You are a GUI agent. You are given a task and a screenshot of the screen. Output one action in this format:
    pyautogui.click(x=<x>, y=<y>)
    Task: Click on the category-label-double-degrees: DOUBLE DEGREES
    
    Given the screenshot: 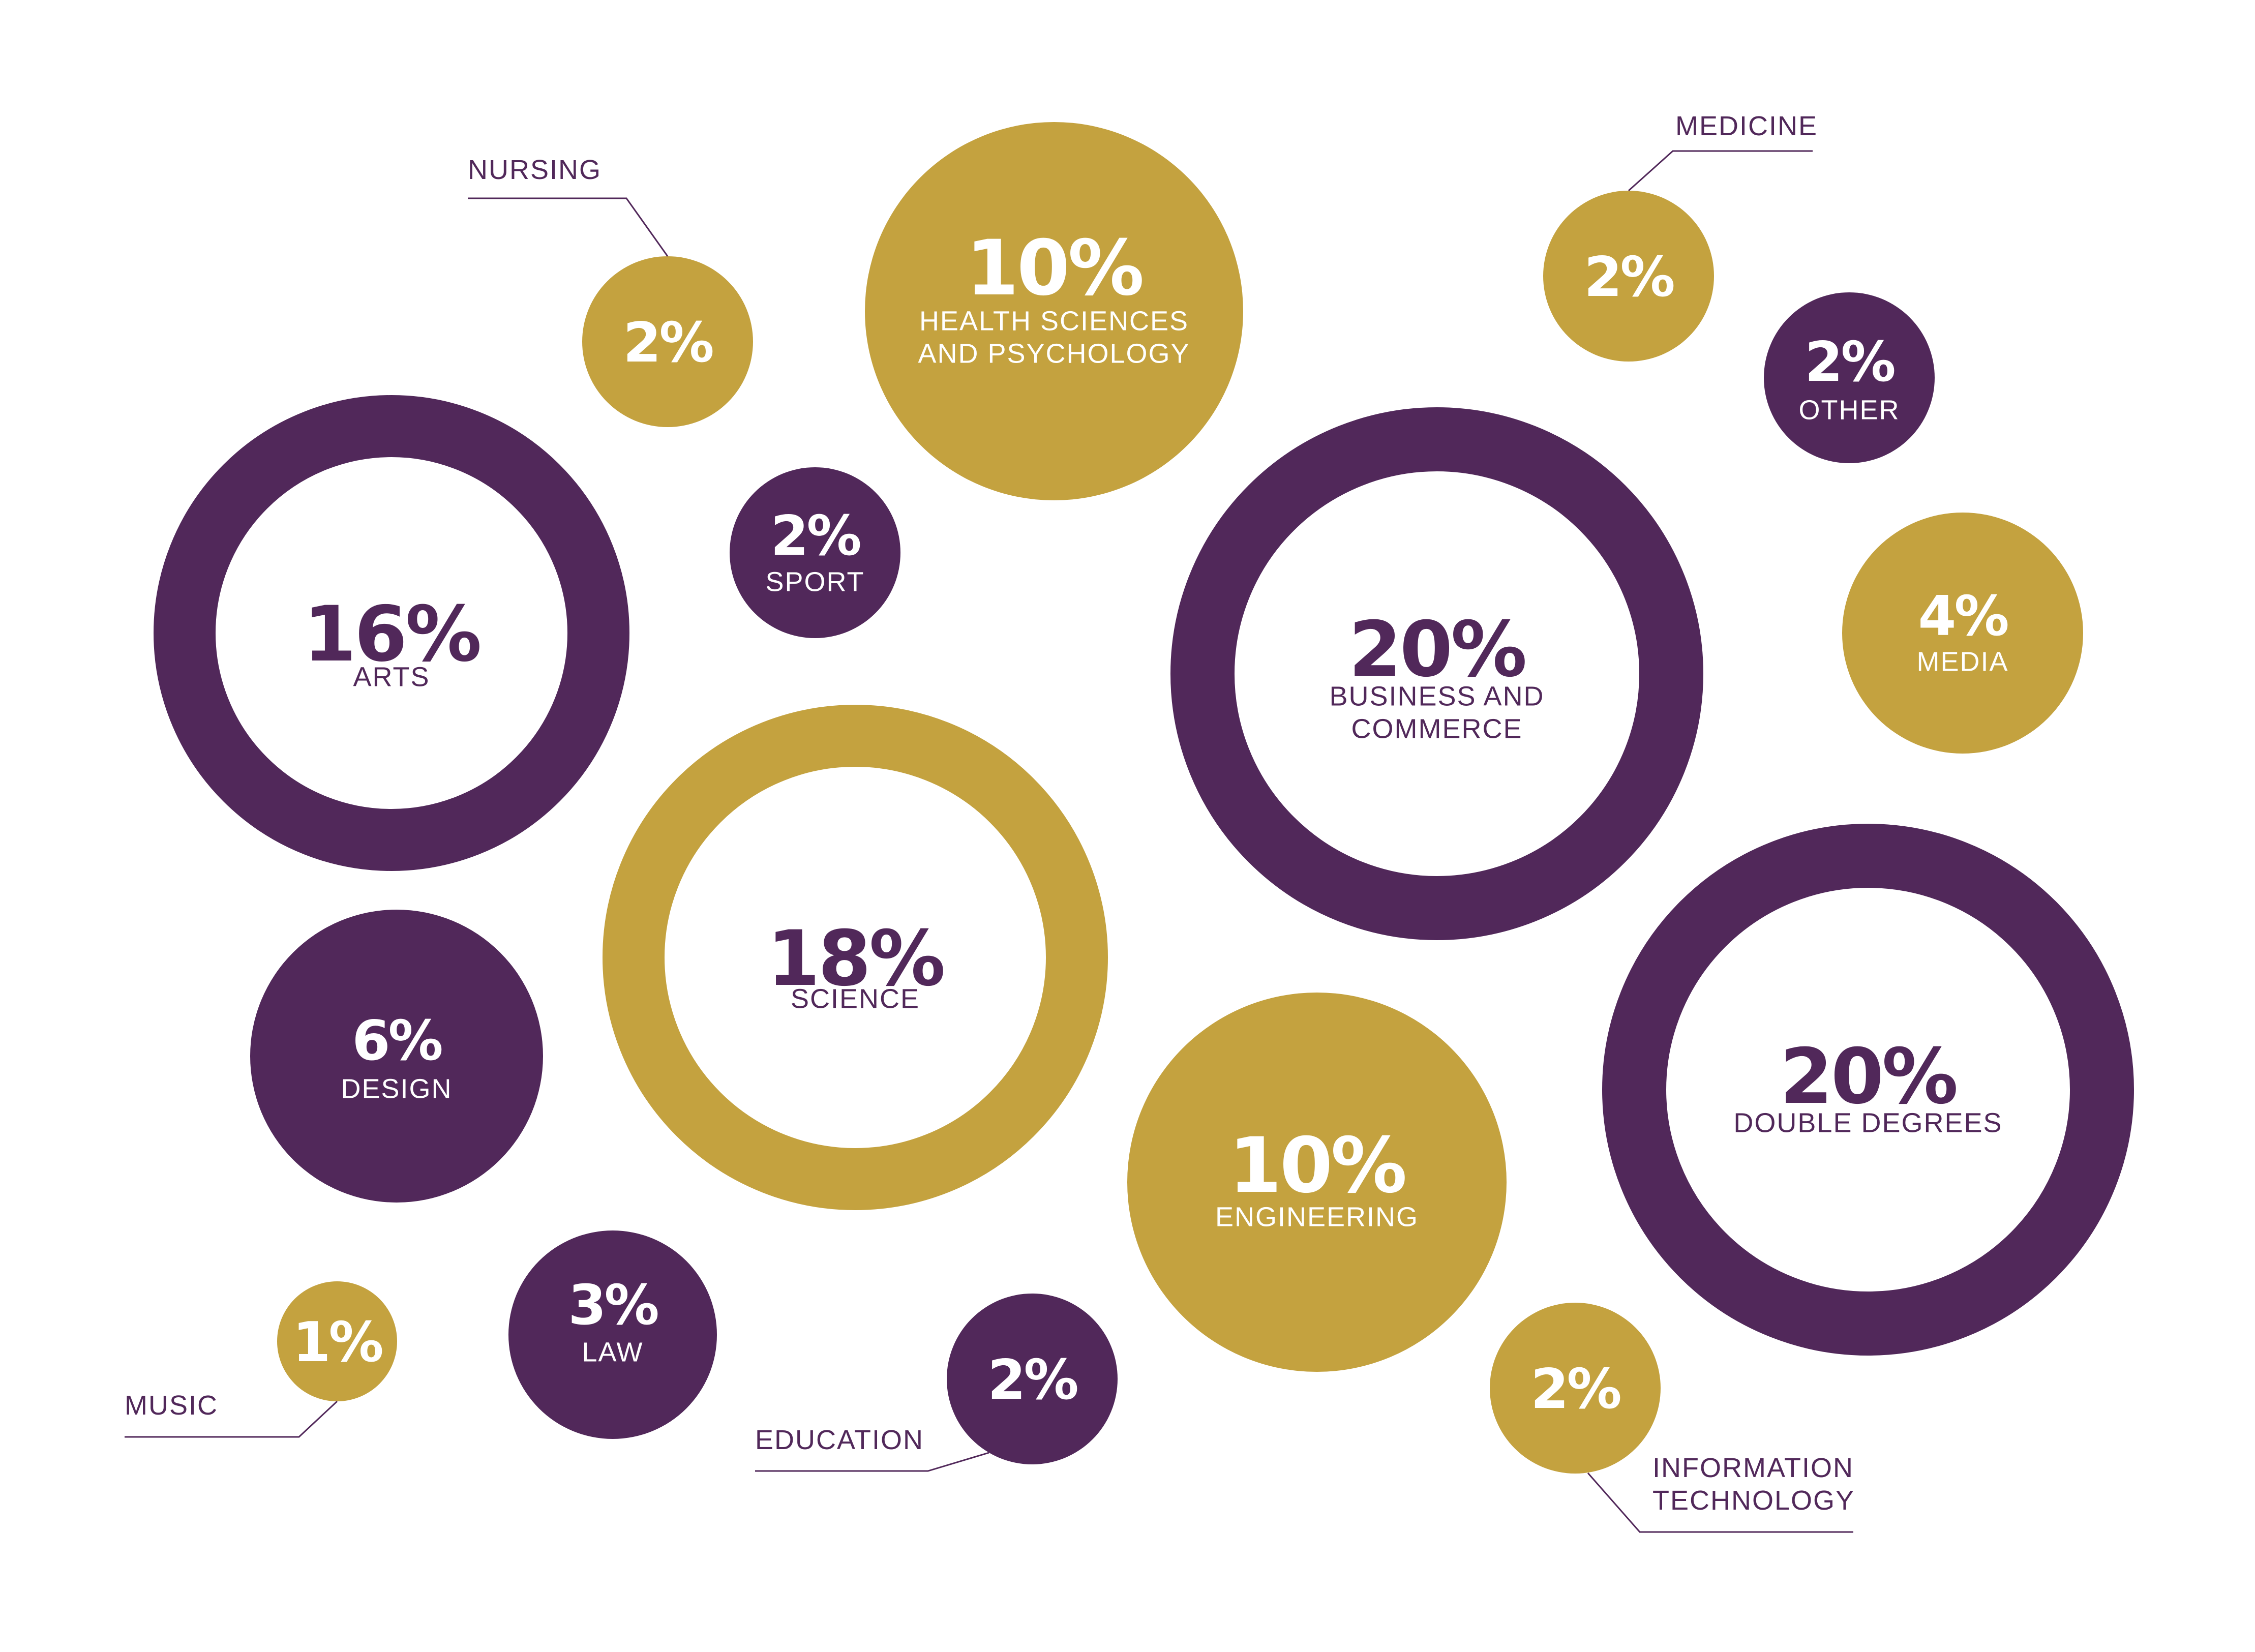 What is the action you would take?
    pyautogui.click(x=1868, y=1122)
    